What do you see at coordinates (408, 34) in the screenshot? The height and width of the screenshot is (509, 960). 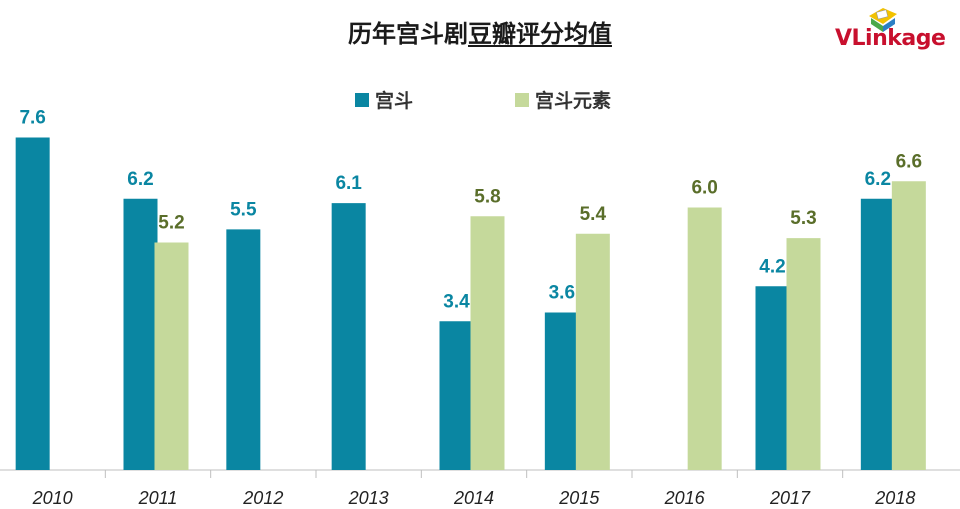 I see `chart-title-part1: 历年宫斗剧` at bounding box center [408, 34].